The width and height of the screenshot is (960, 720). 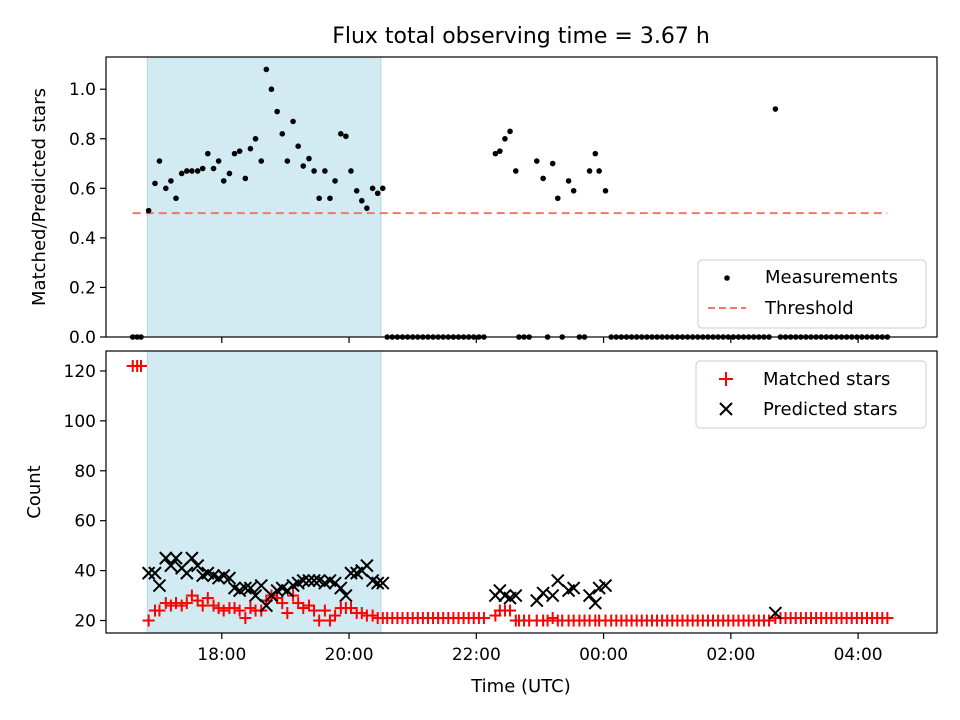 What do you see at coordinates (82, 140) in the screenshot?
I see `top-y-tick-label: 0.8` at bounding box center [82, 140].